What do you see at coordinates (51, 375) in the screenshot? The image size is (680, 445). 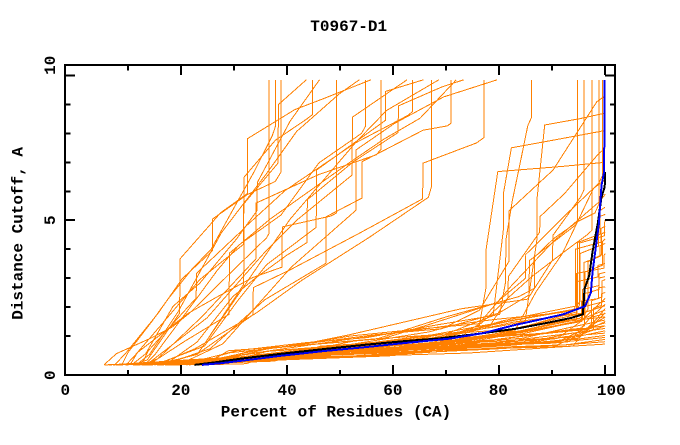 I see `y-tick-label: 0` at bounding box center [51, 375].